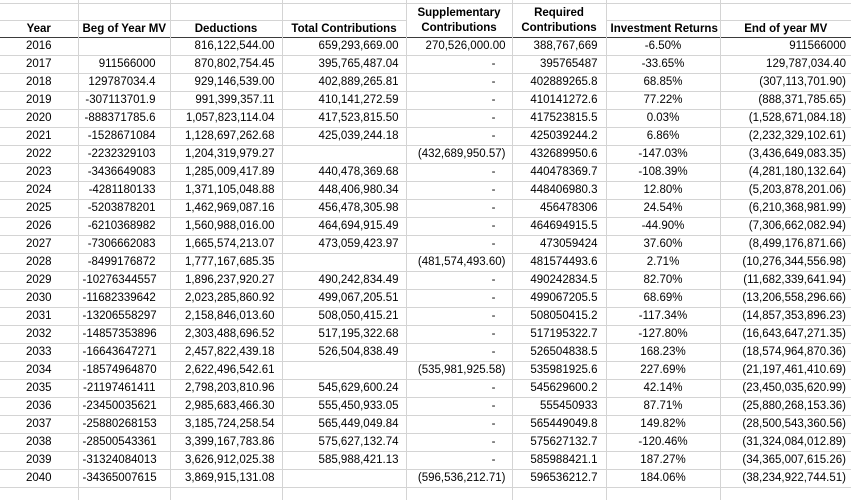 The image size is (851, 504). I want to click on cell: 2,798,203,810.96, so click(226, 388).